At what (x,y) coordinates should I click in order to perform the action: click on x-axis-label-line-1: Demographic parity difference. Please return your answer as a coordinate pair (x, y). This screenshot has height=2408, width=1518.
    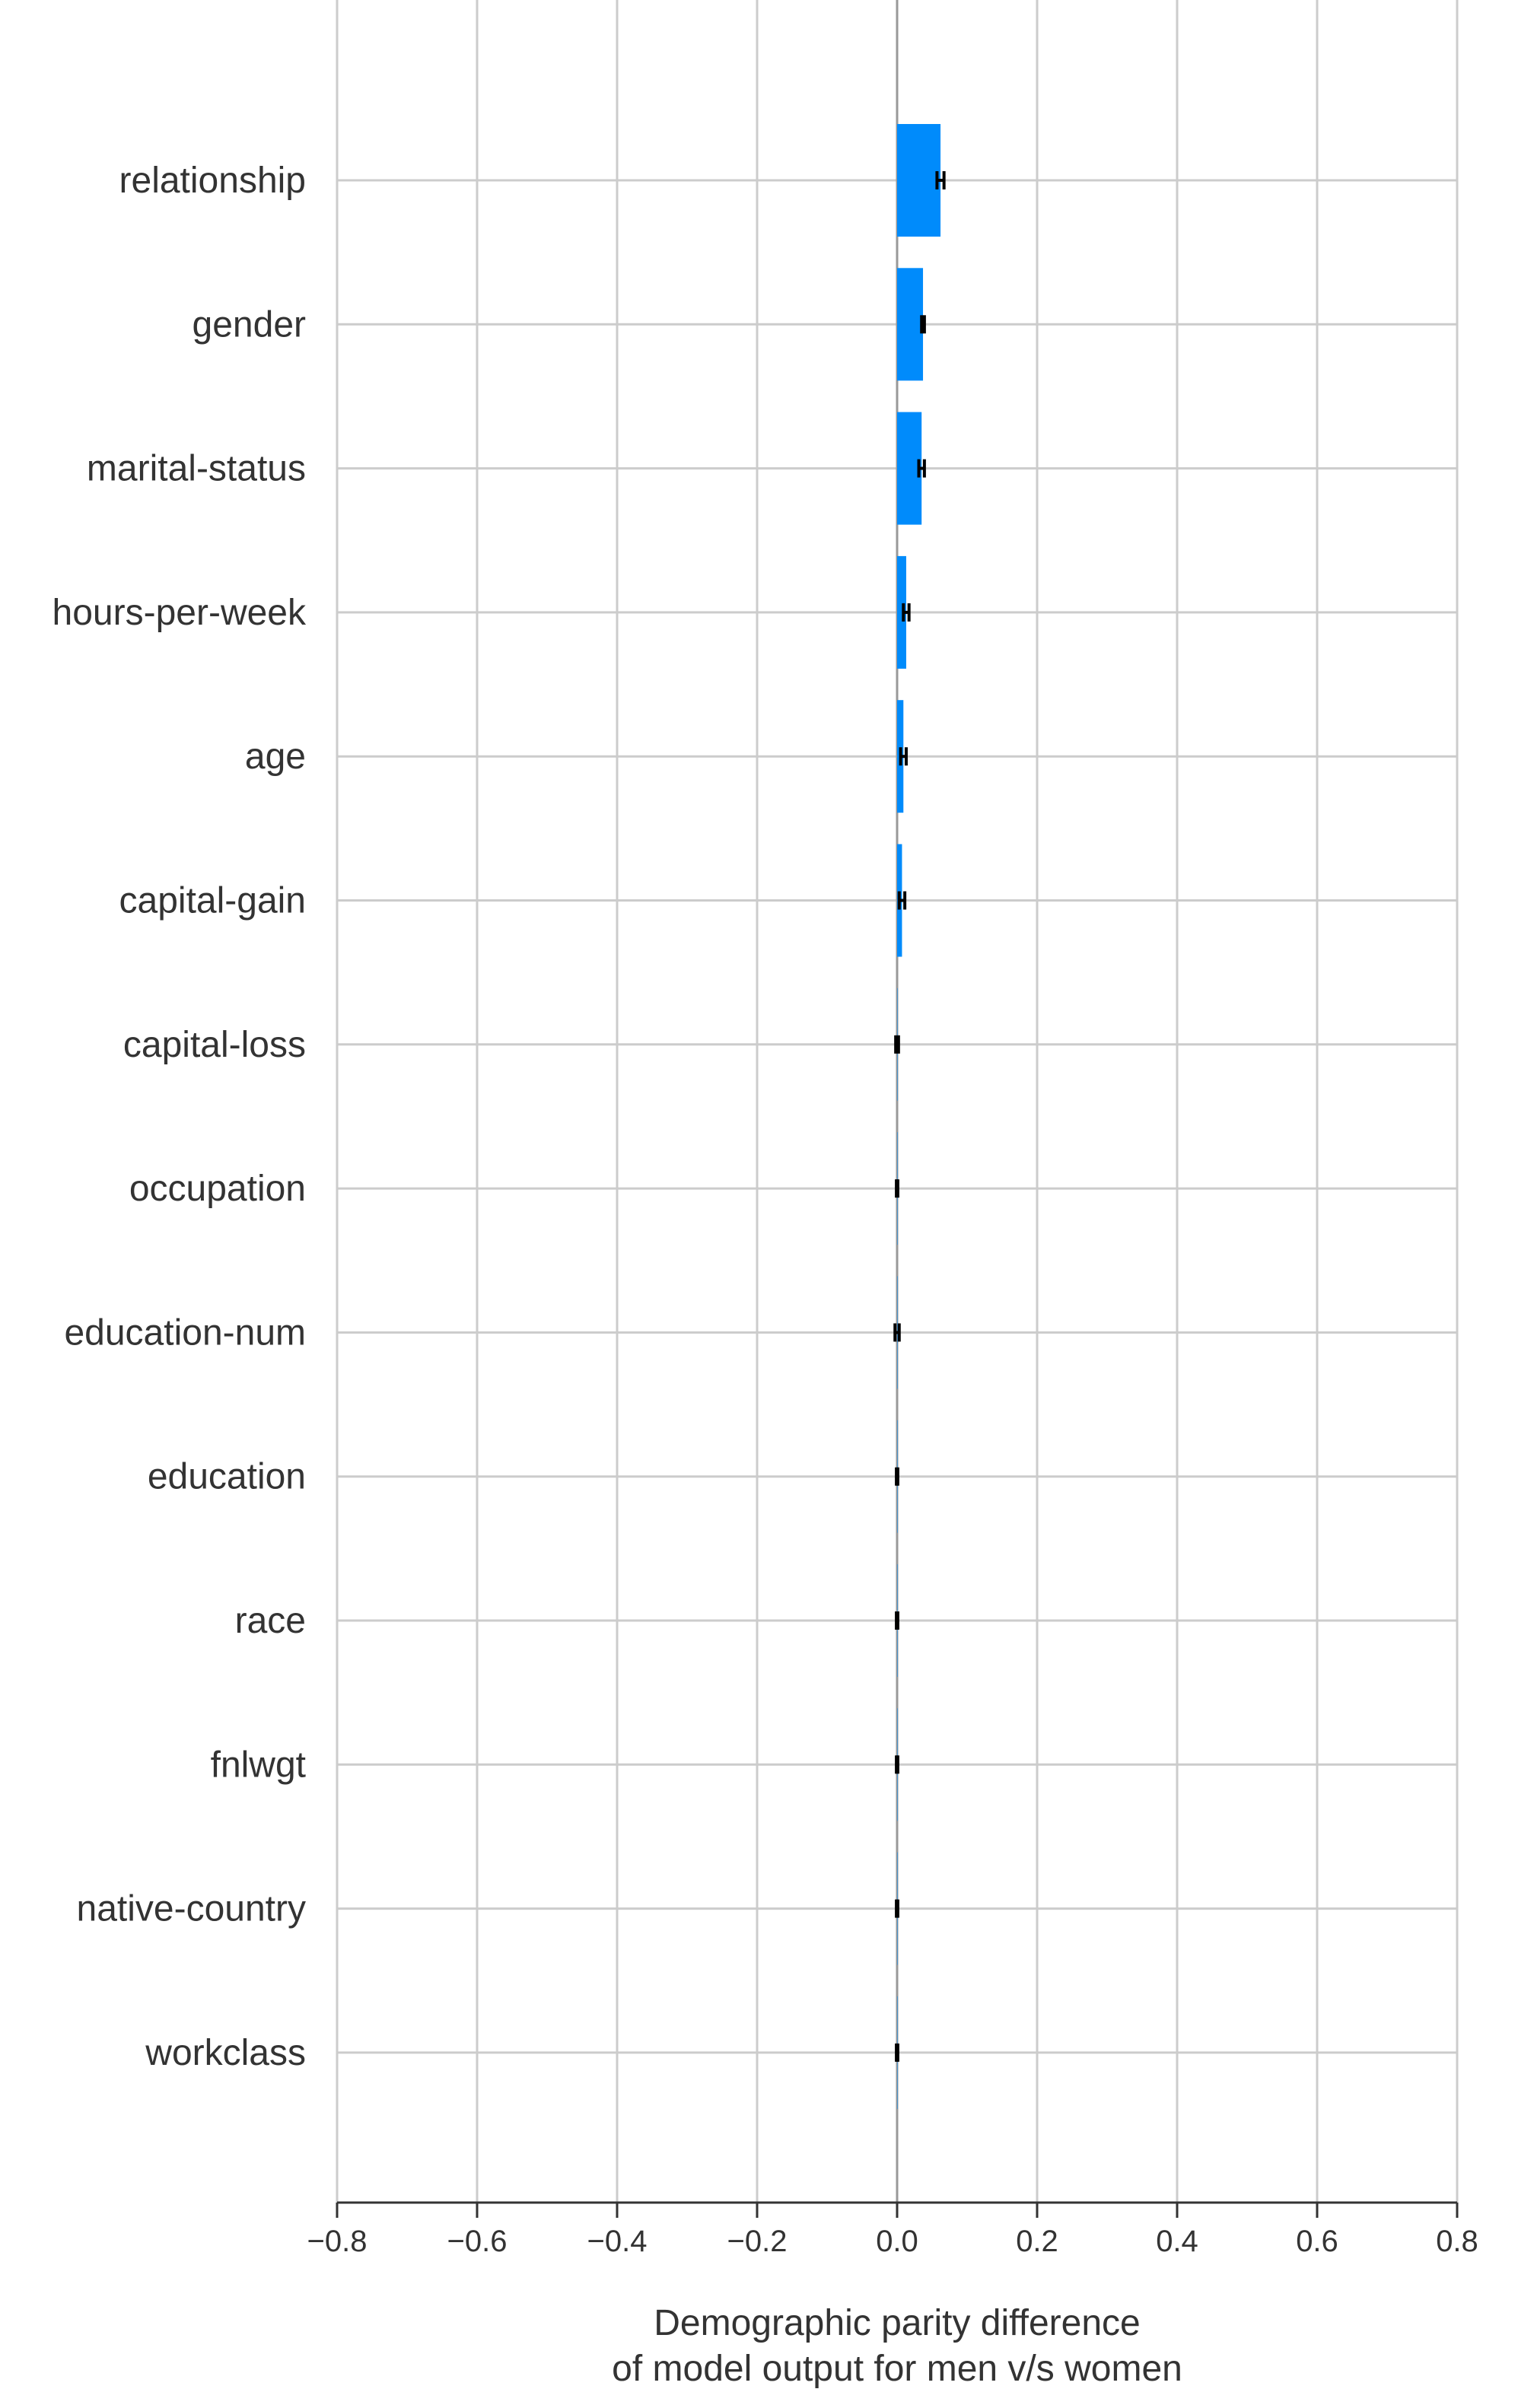
    Looking at the image, I should click on (897, 2323).